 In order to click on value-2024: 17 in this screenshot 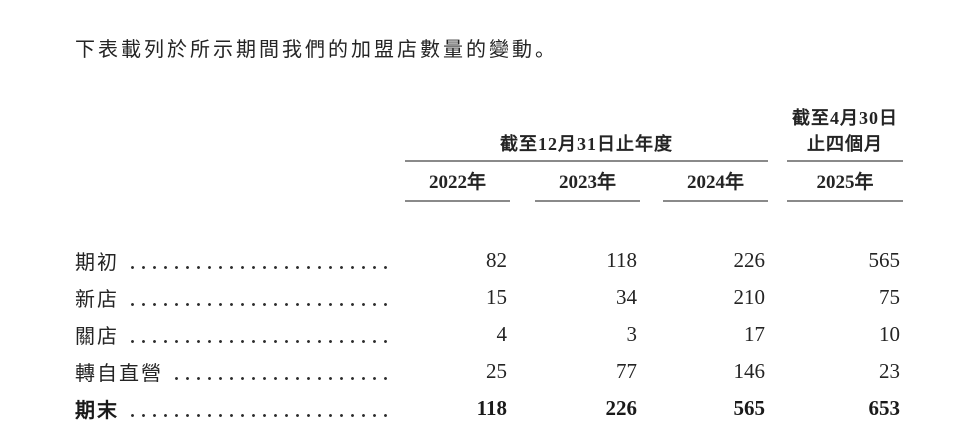, I will do `click(754, 334)`.